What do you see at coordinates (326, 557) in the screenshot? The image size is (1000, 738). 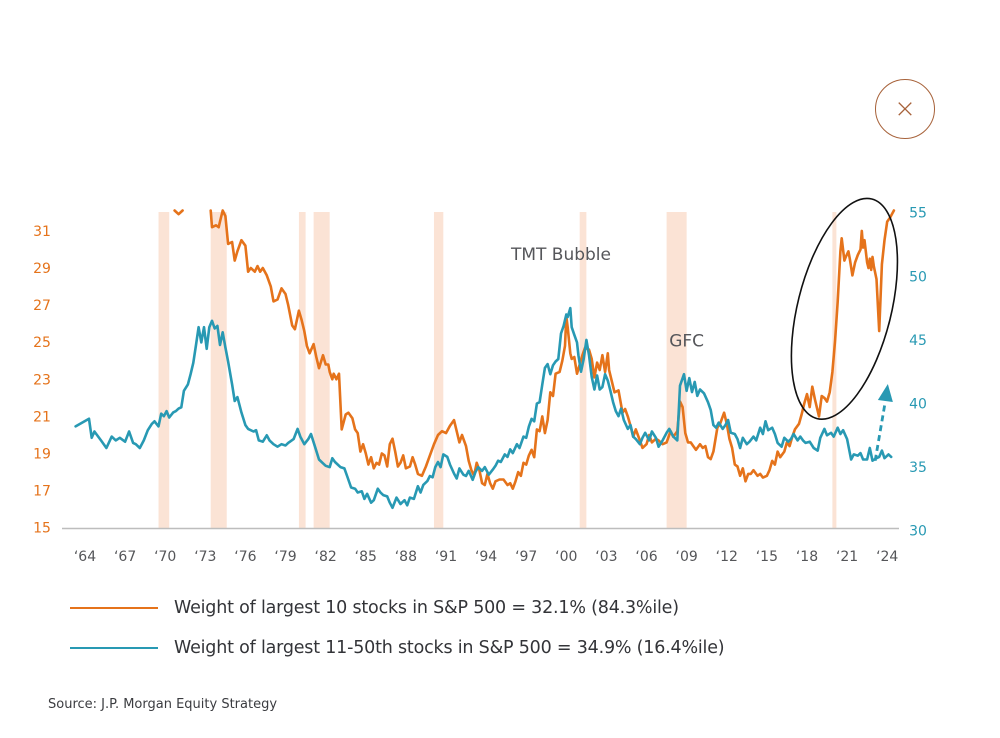 I see `x-tick-label: ‘82` at bounding box center [326, 557].